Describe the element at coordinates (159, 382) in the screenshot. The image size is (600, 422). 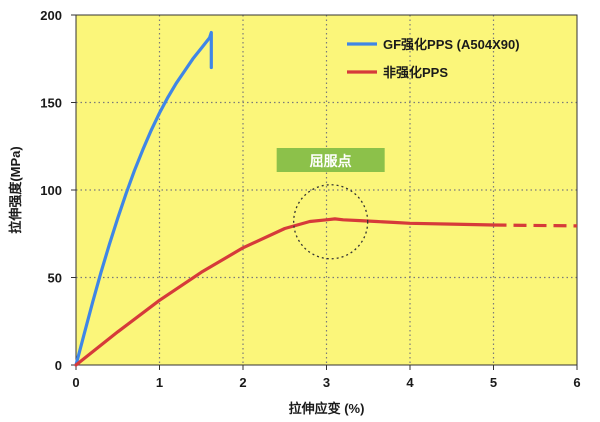
I see `x-tick-label: 1` at that location.